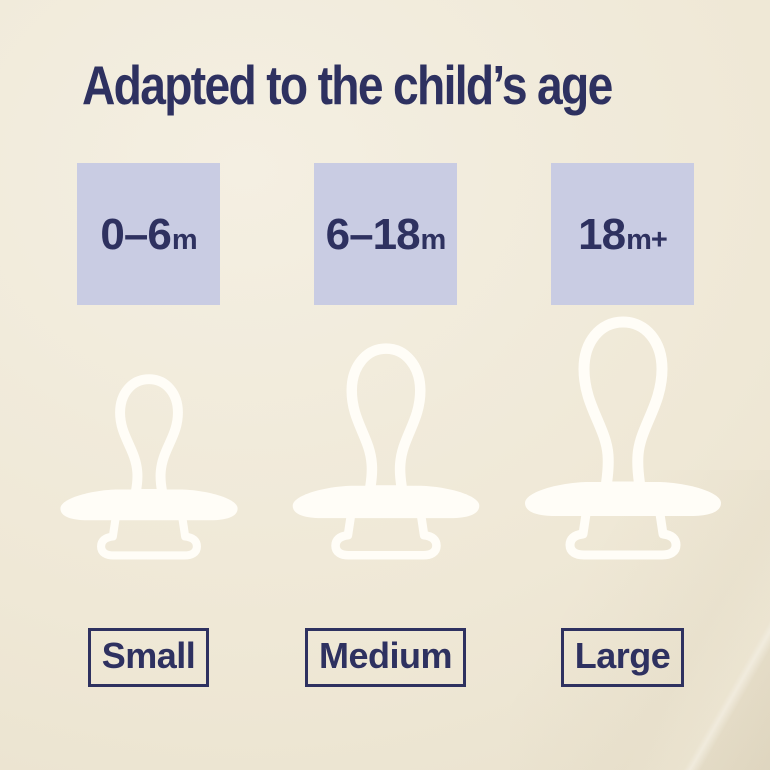 The image size is (770, 770). I want to click on age-range-text: 0–6, so click(135, 234).